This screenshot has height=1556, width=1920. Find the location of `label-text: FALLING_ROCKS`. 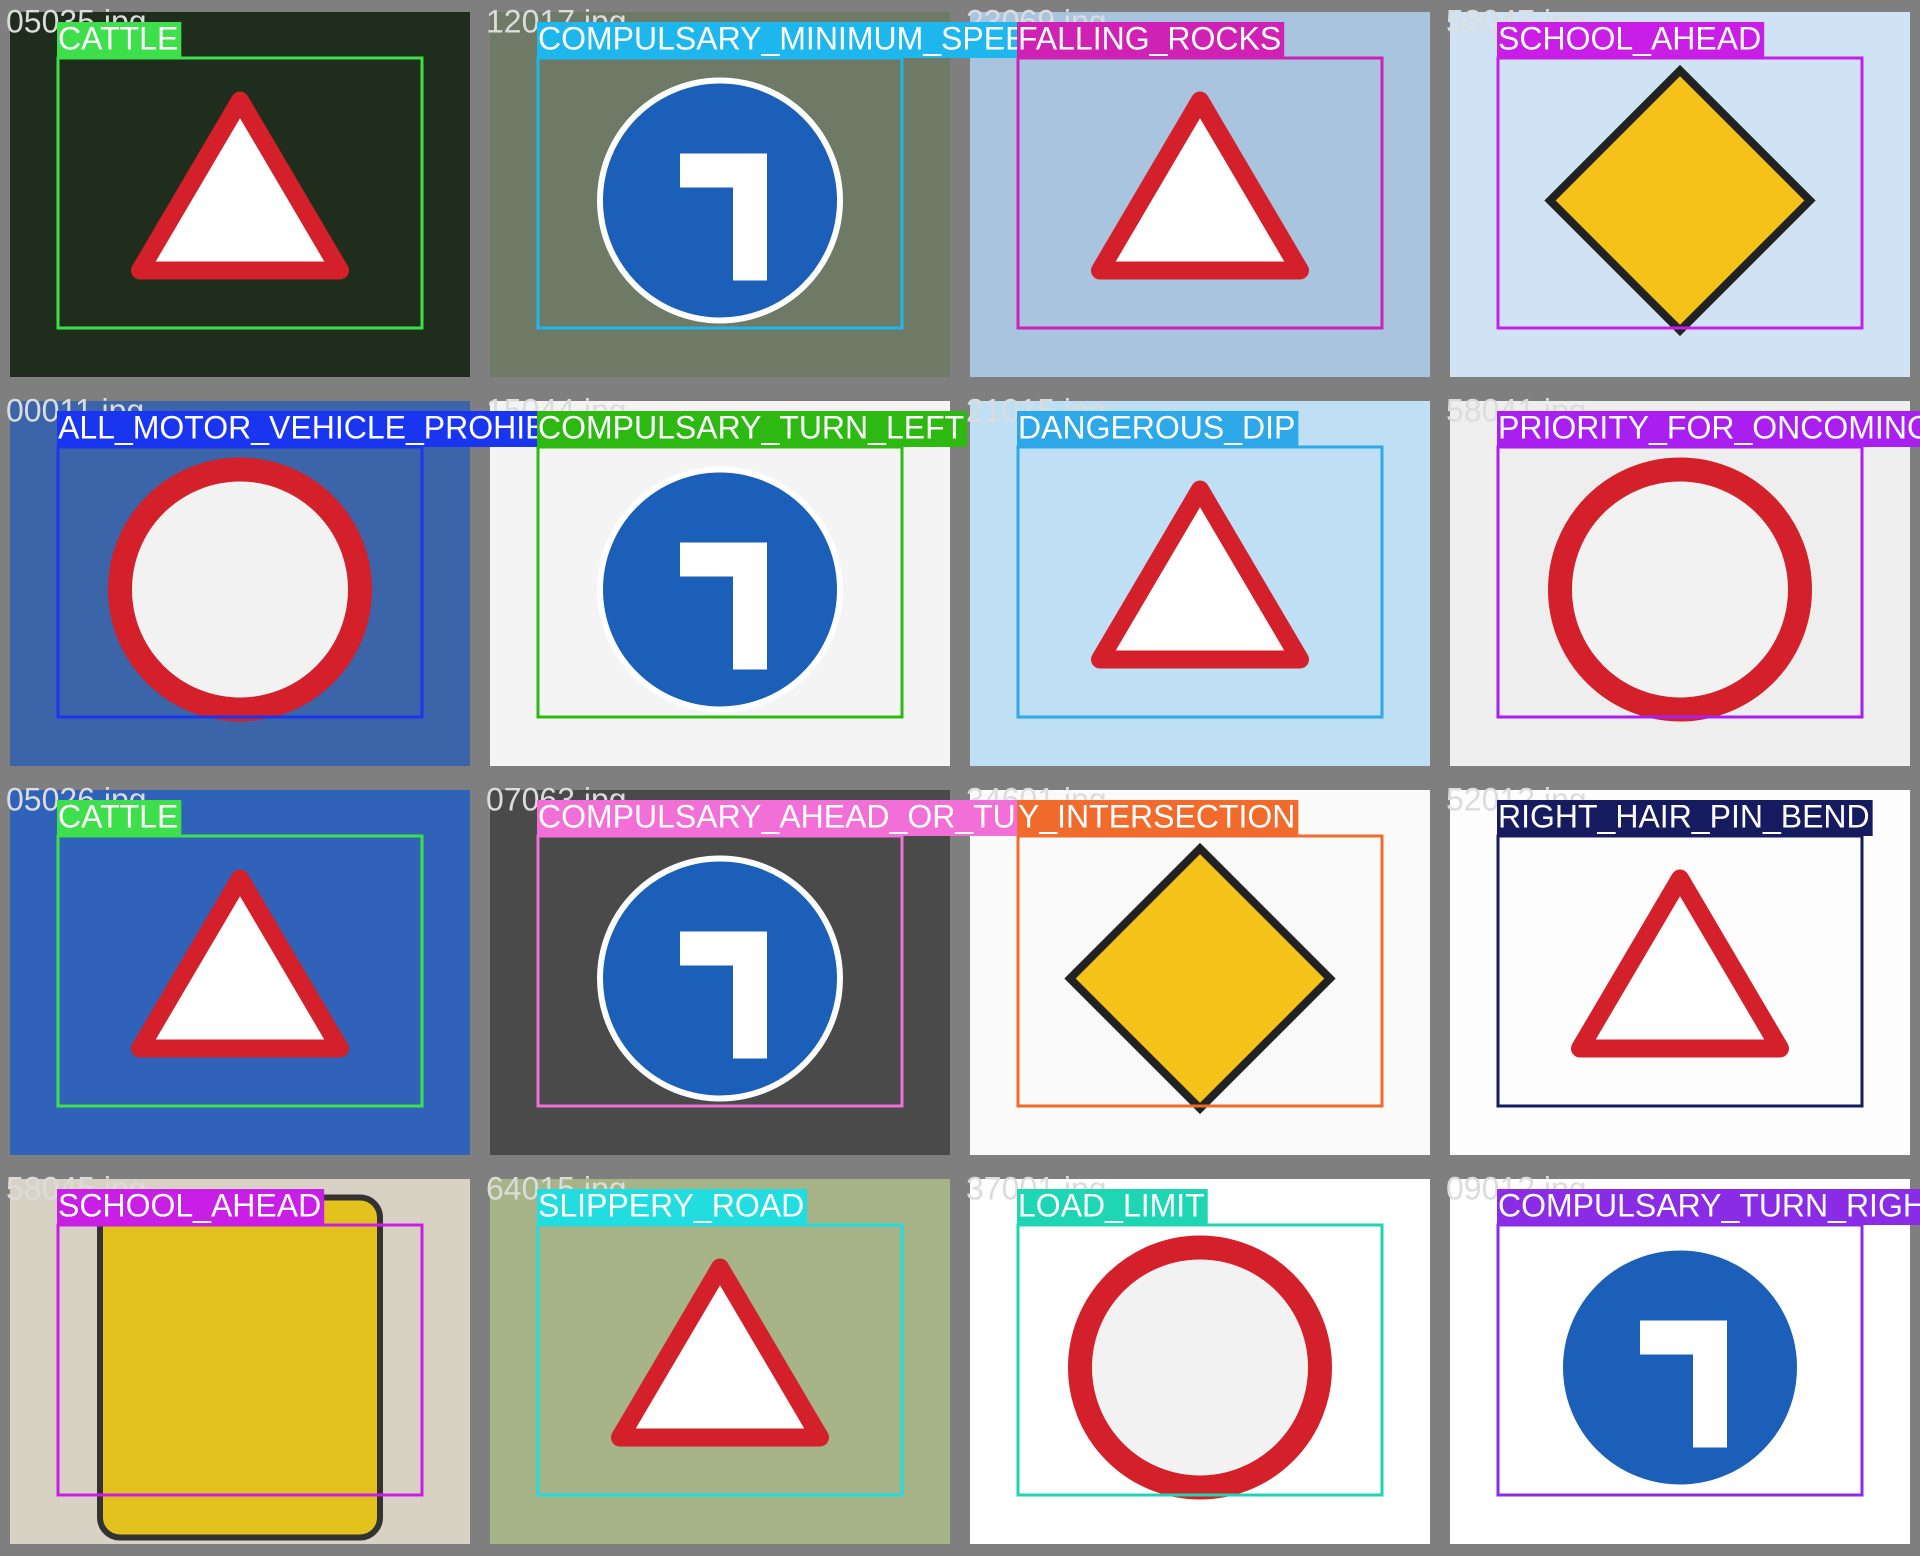

label-text: FALLING_ROCKS is located at coordinates (1149, 38).